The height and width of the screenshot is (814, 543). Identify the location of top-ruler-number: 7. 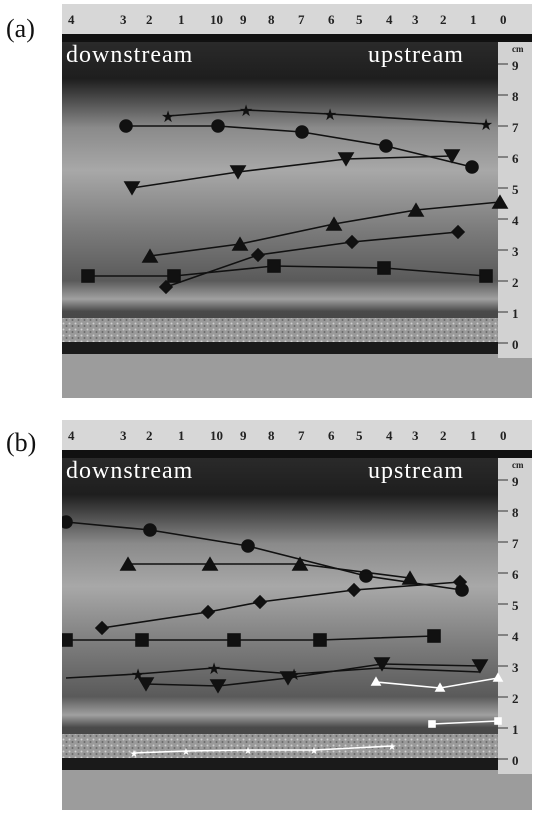
(301, 19).